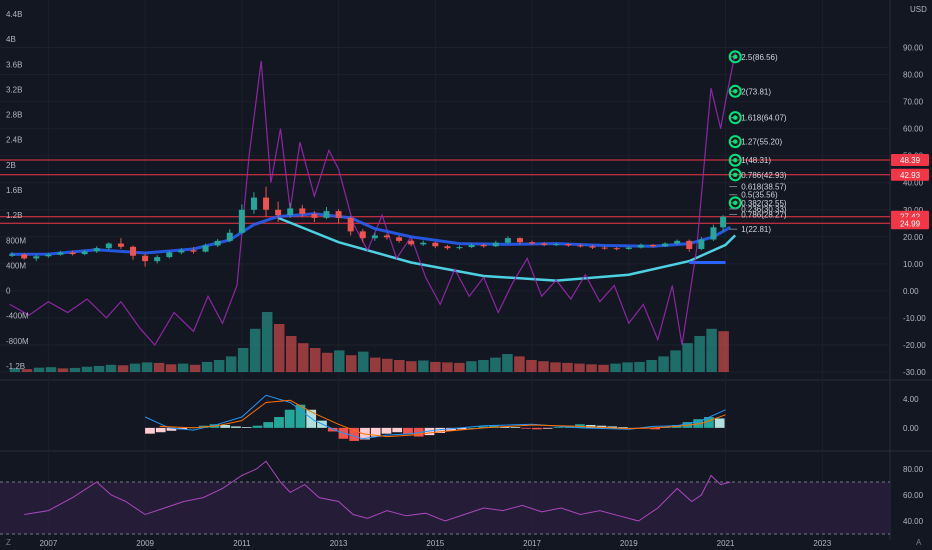  Describe the element at coordinates (764, 187) in the screenshot. I see `fib-level-label: 0.618(38.57)` at that location.